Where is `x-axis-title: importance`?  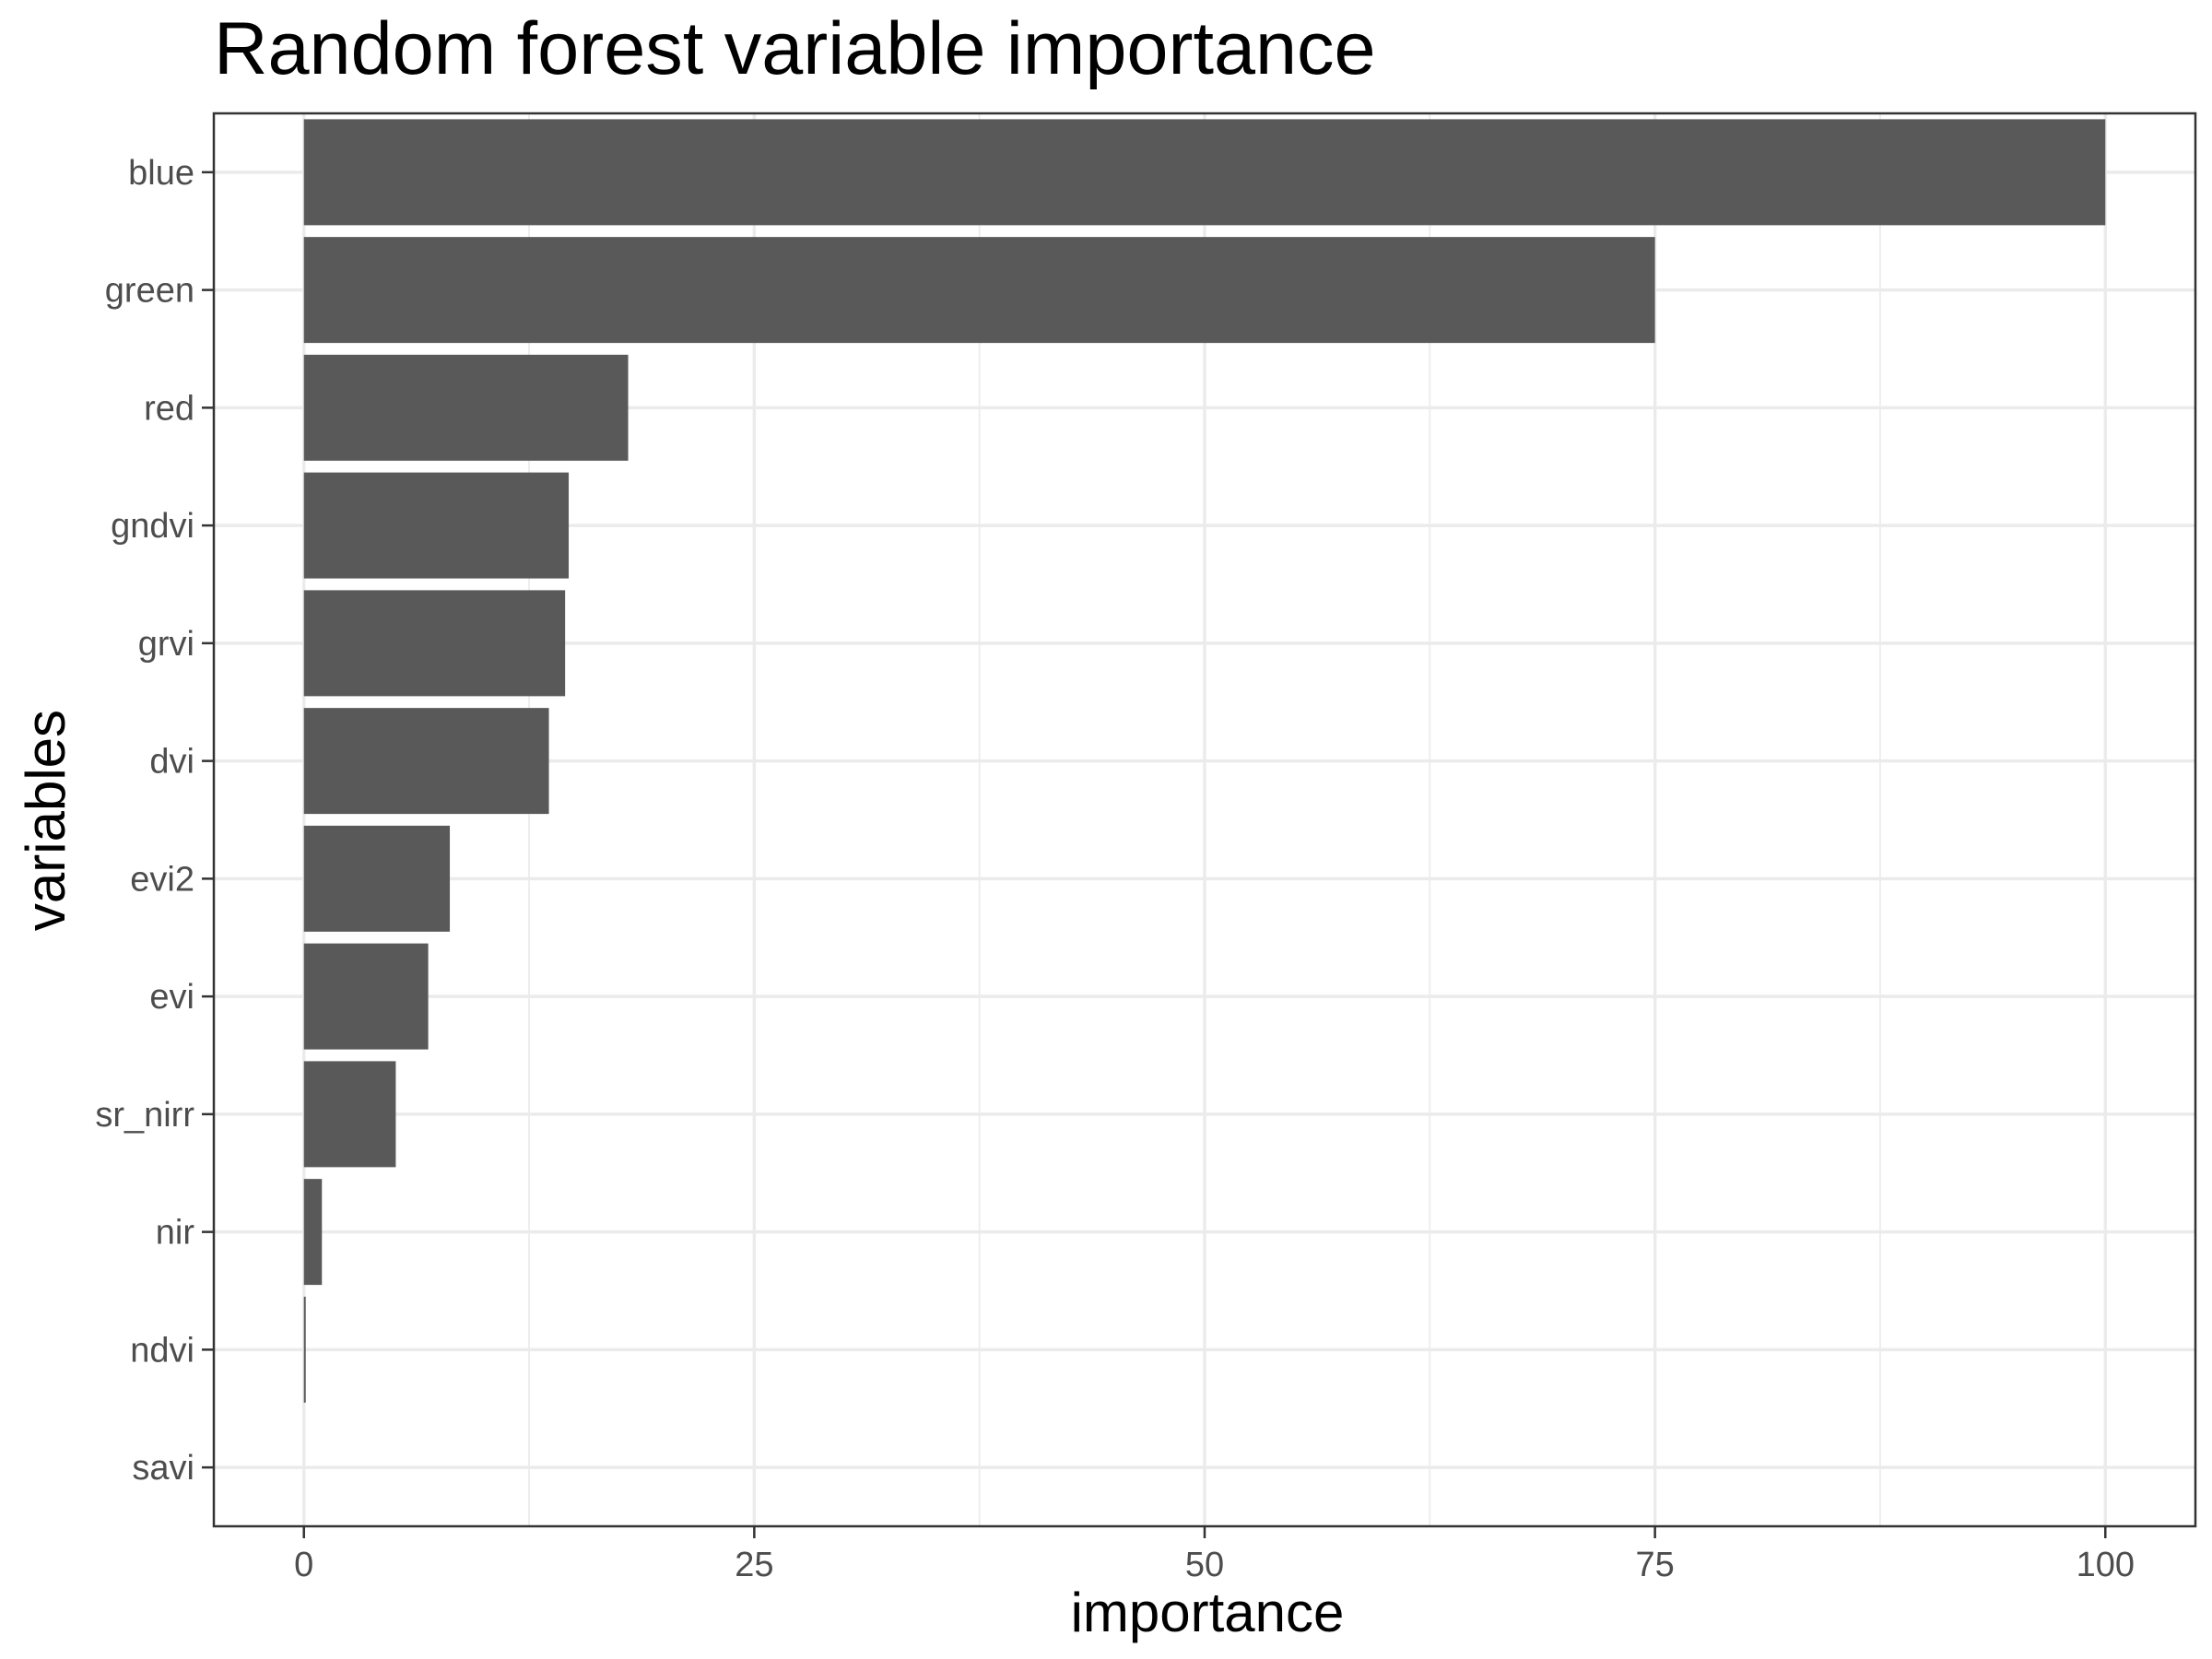
x-axis-title: importance is located at coordinates (1208, 1612).